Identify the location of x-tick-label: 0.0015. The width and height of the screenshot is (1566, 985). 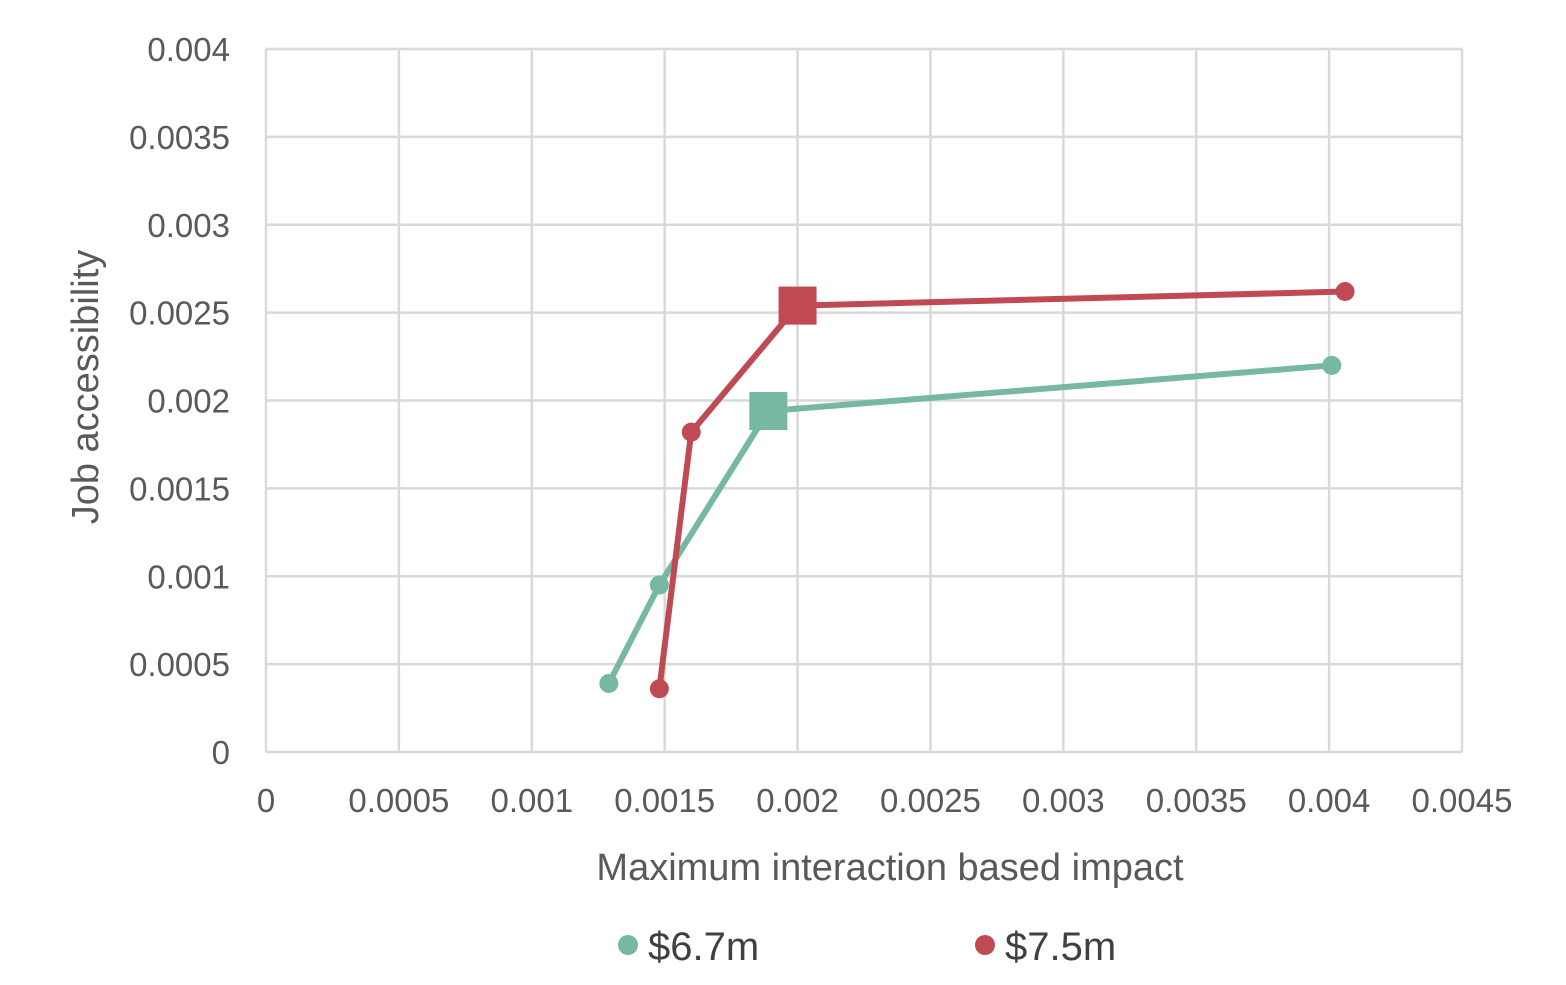
(664, 800).